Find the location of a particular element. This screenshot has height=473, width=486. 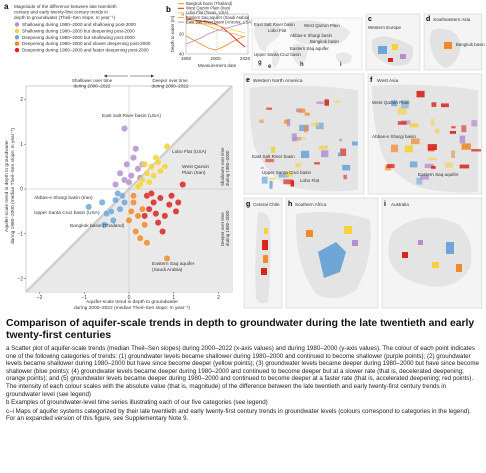

locator-africa is located at coordinates (300, 54).